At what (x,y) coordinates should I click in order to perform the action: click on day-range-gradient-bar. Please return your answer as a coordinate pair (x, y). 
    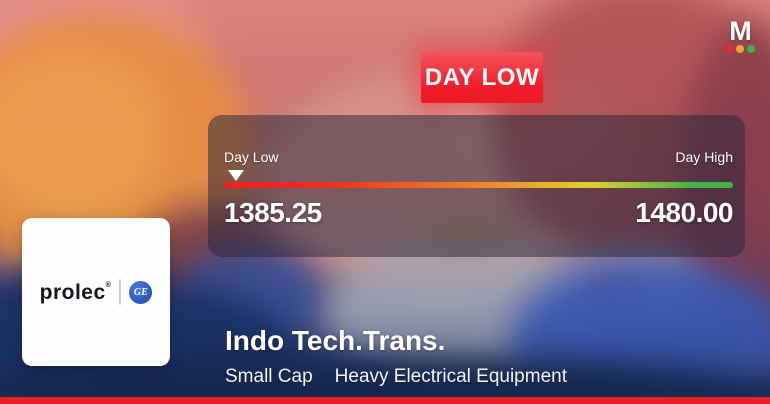
    Looking at the image, I should click on (478, 185).